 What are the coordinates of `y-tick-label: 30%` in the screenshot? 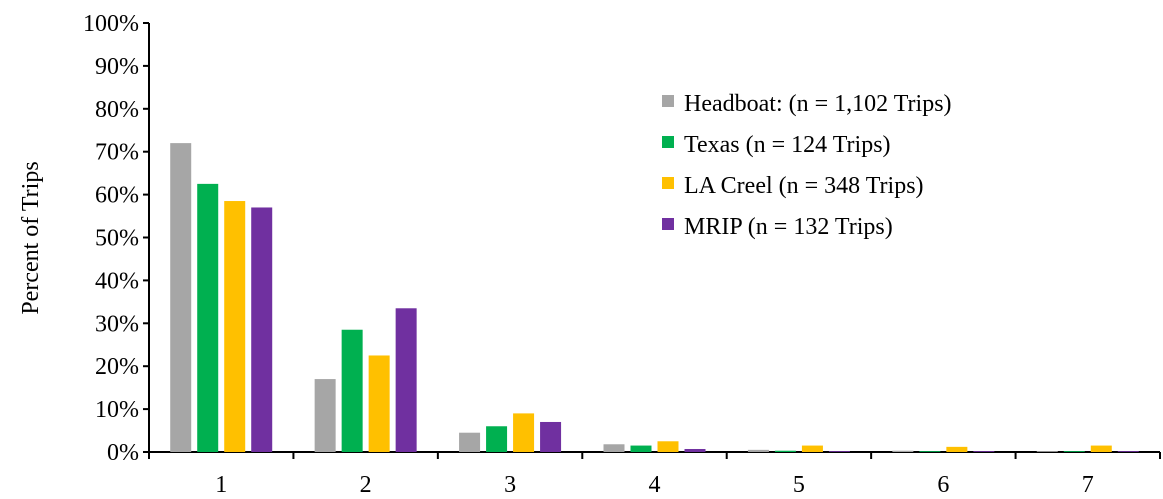 It's located at (117, 324).